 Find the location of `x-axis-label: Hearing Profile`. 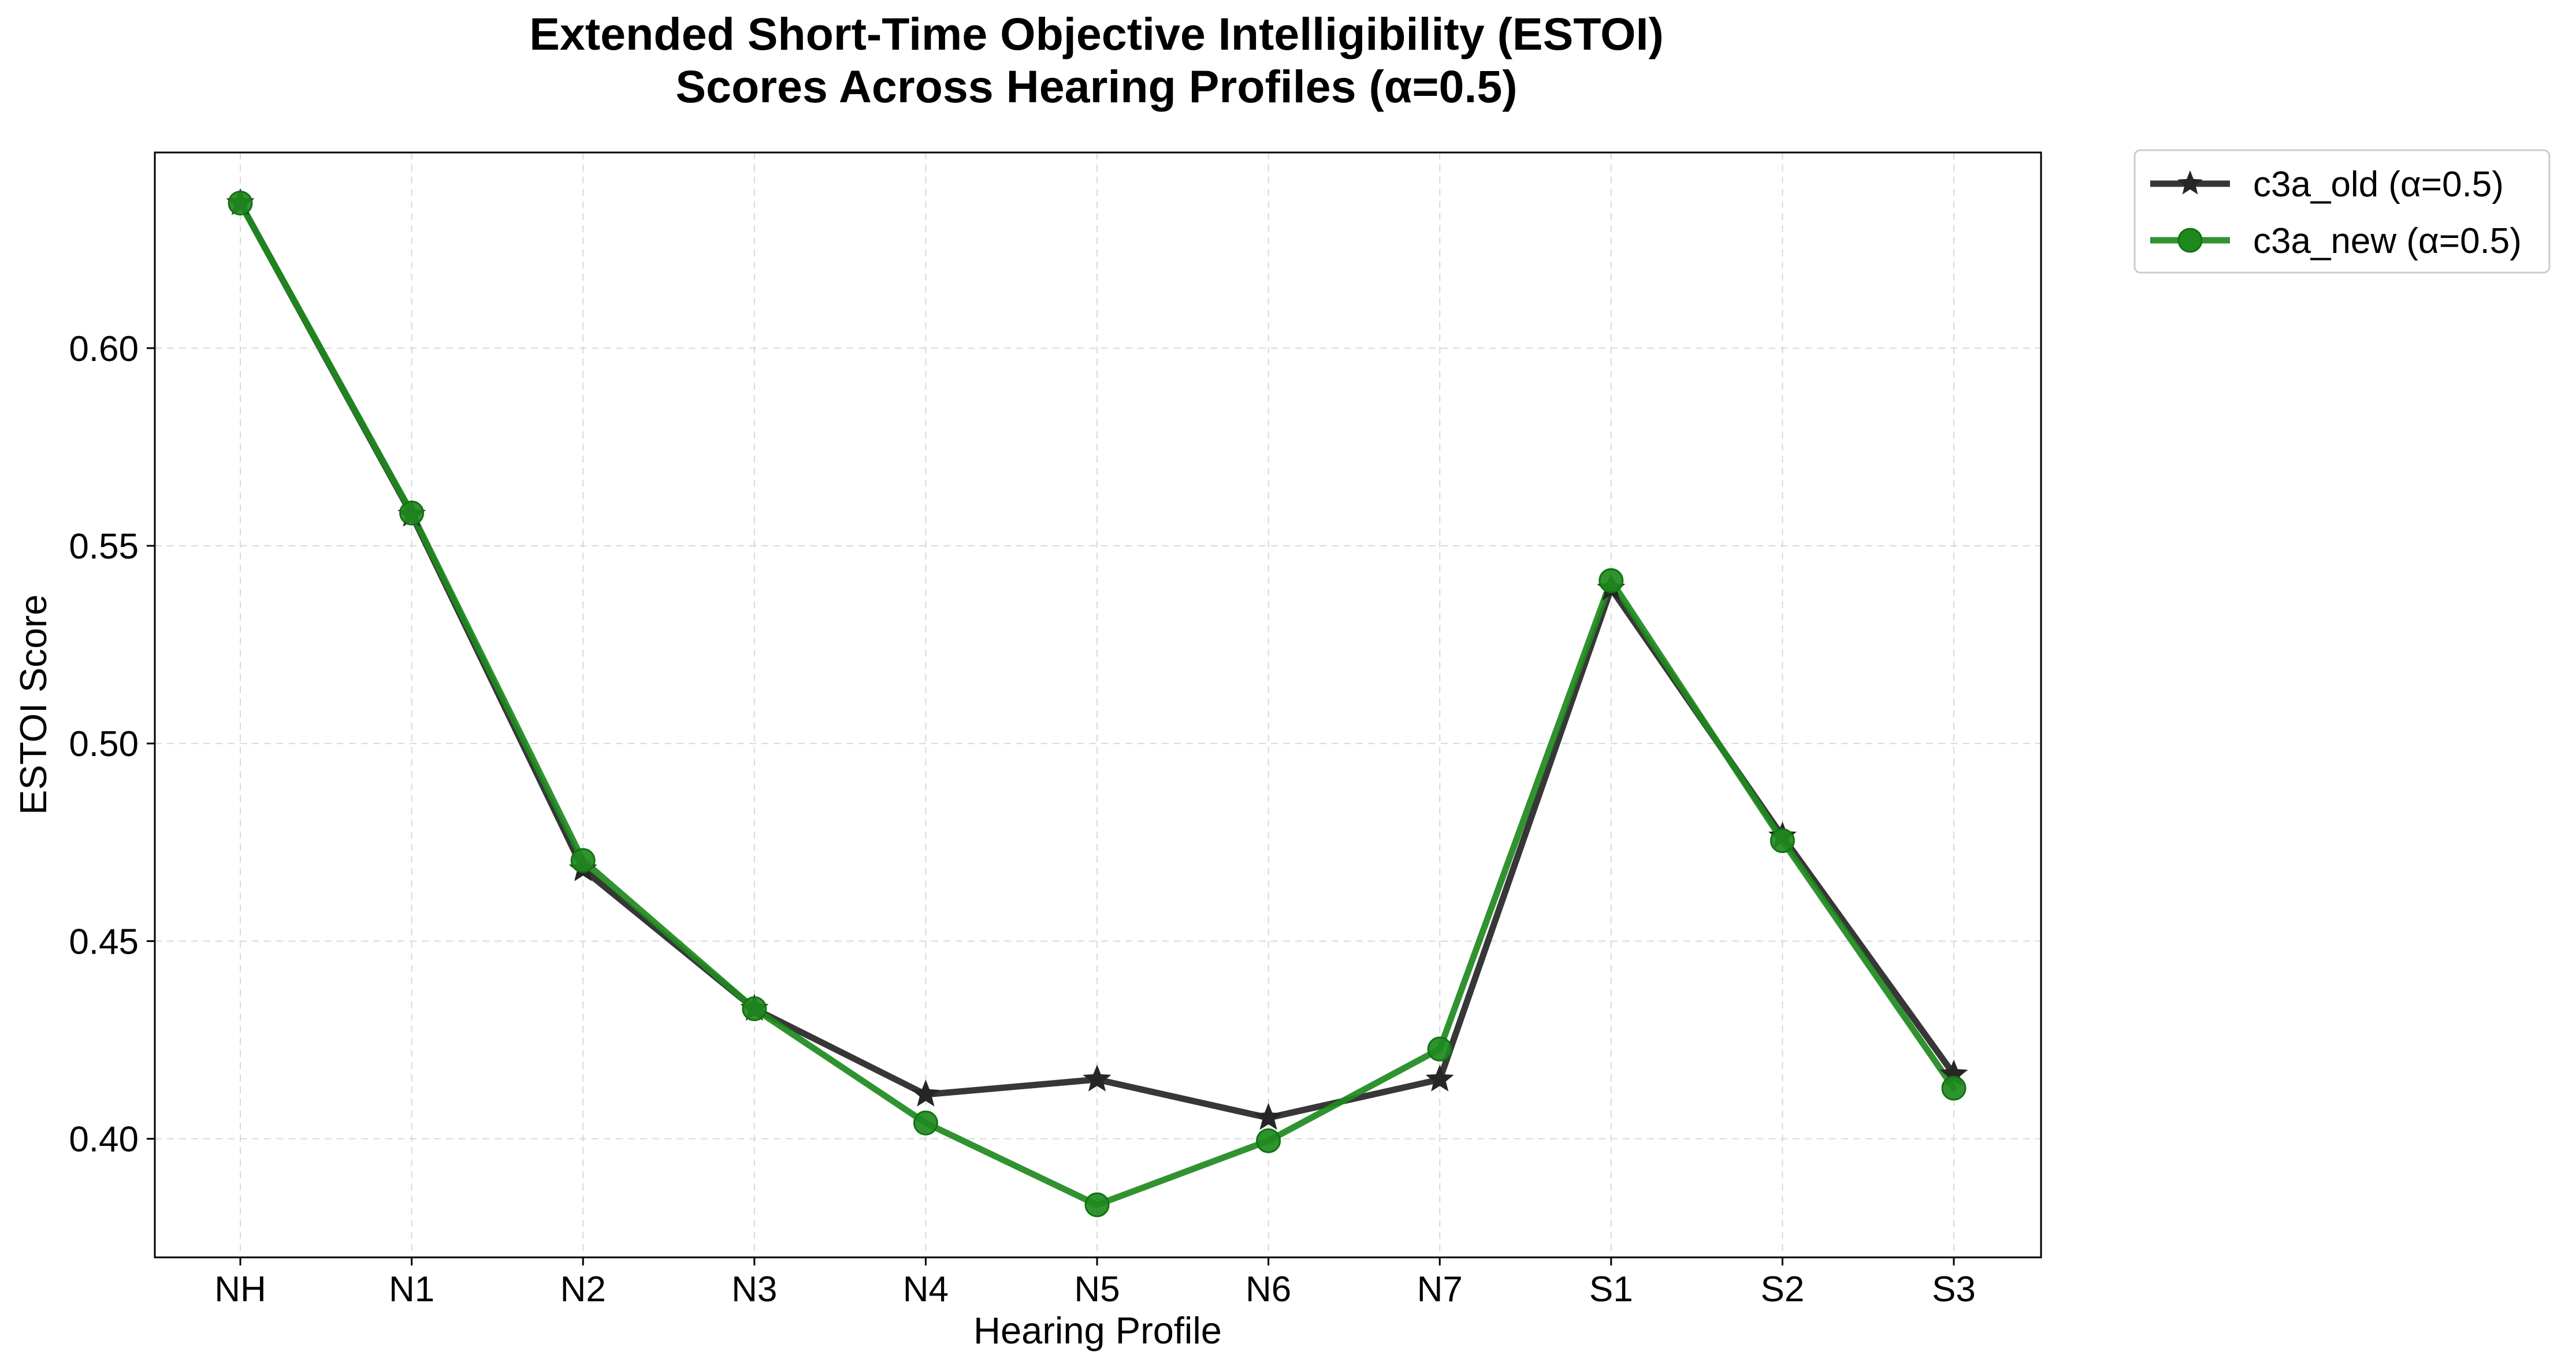

x-axis-label: Hearing Profile is located at coordinates (1097, 1330).